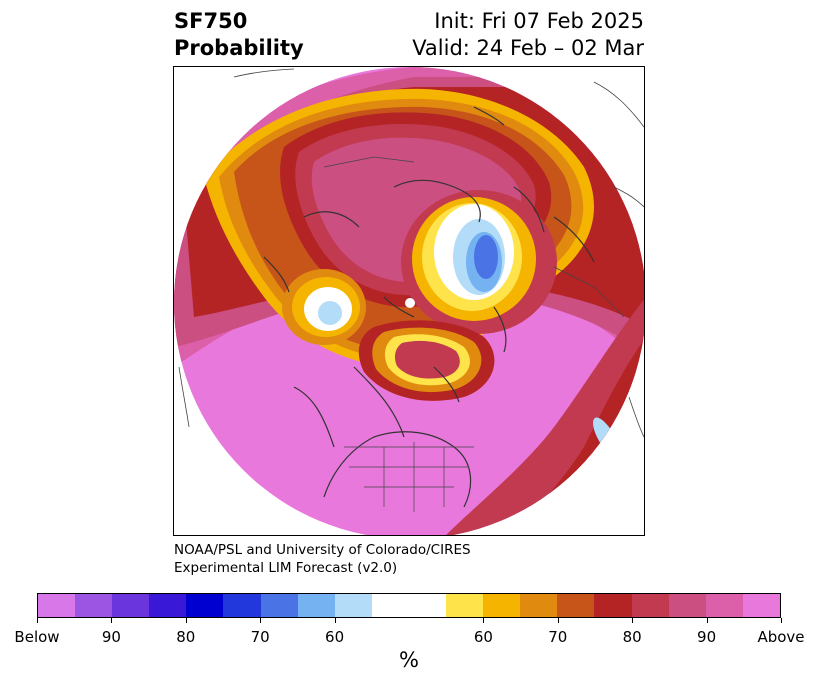 The width and height of the screenshot is (819, 686). Describe the element at coordinates (330, 313) in the screenshot. I see `field-pacific-lightblue` at that location.